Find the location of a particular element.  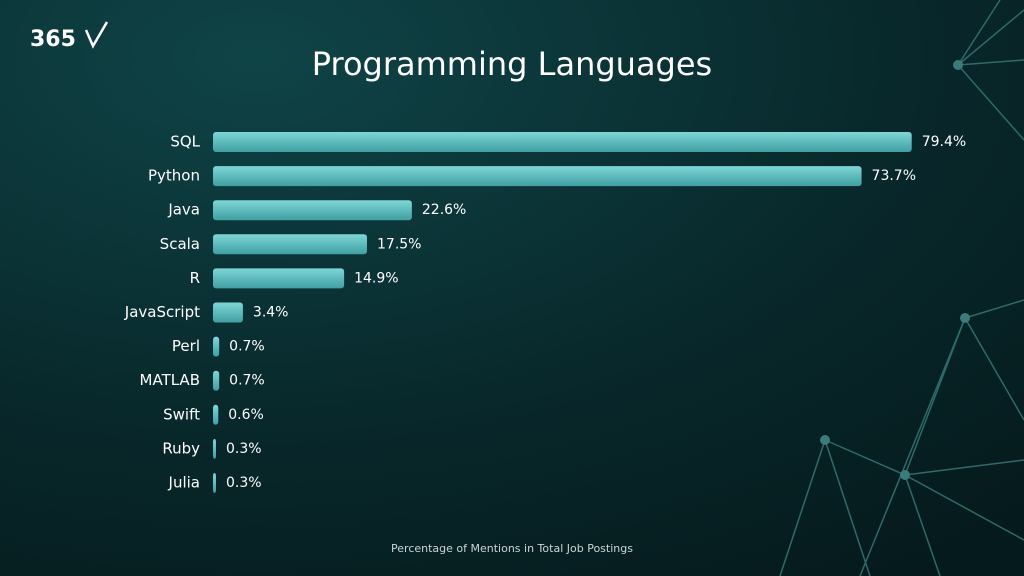

value-label: 3.4% is located at coordinates (271, 313).